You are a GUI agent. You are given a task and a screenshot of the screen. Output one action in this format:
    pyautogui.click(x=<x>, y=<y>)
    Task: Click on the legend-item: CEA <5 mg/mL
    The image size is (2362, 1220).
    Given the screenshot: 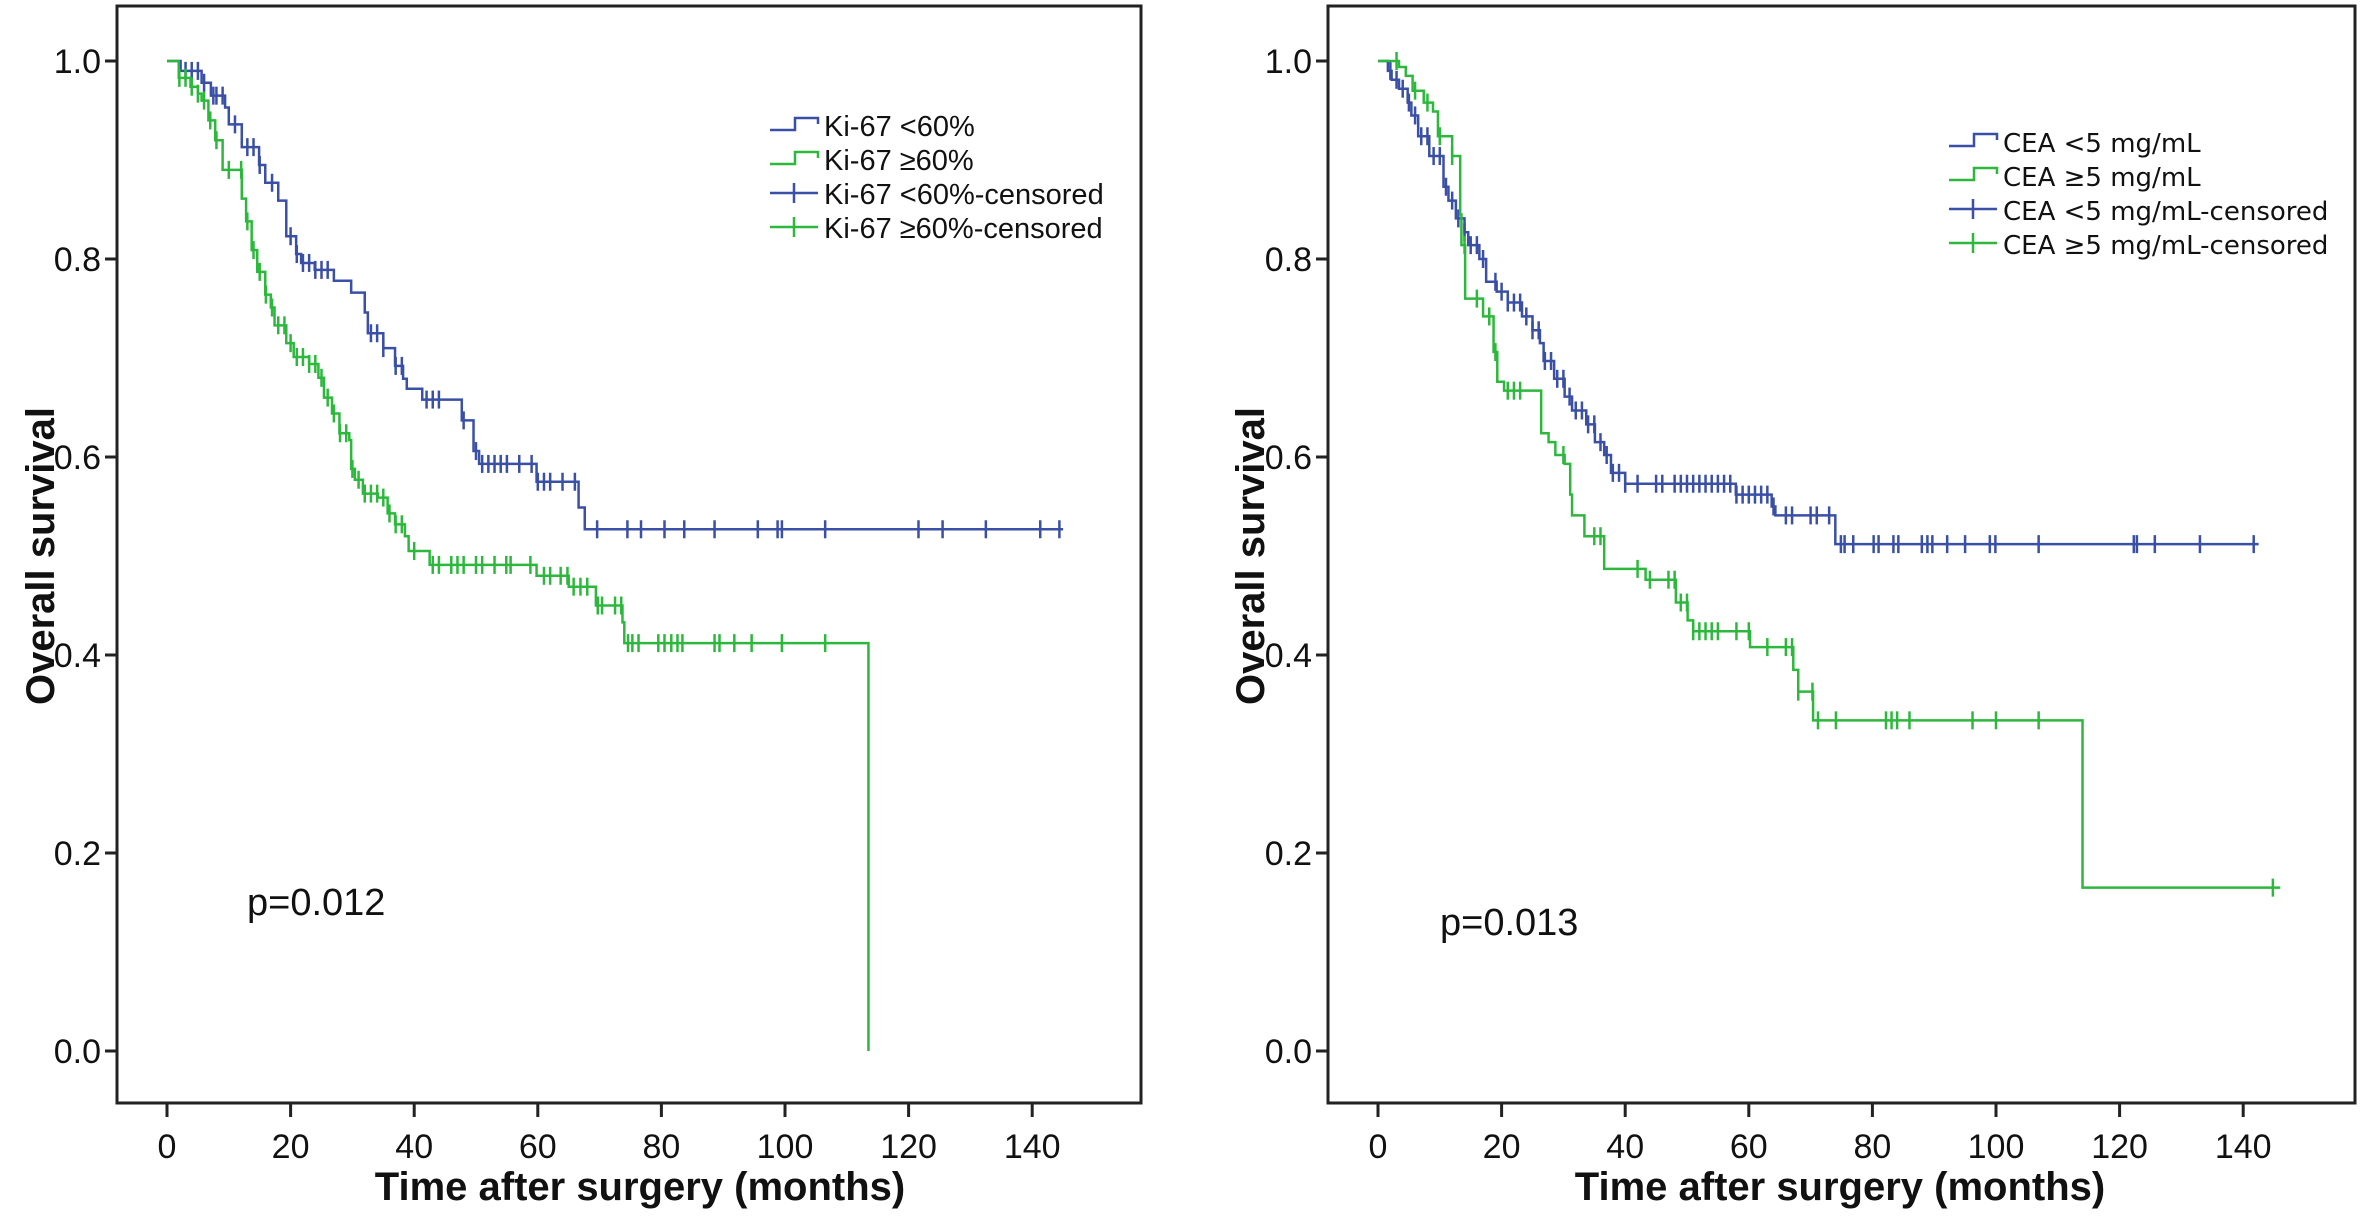 What is the action you would take?
    pyautogui.click(x=2075, y=144)
    